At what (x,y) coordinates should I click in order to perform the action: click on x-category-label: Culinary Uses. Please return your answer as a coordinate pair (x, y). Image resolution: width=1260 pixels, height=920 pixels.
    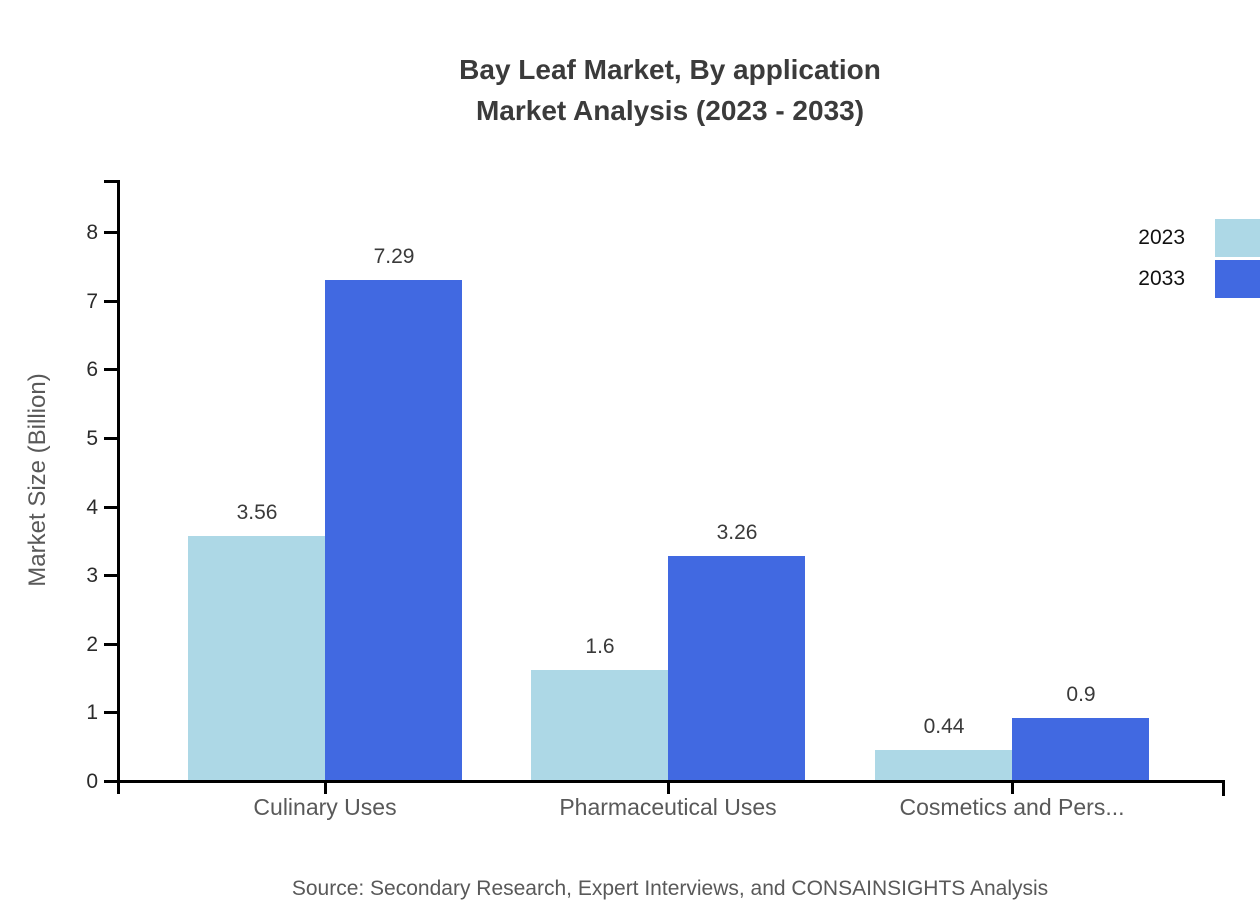
    Looking at the image, I should click on (325, 807).